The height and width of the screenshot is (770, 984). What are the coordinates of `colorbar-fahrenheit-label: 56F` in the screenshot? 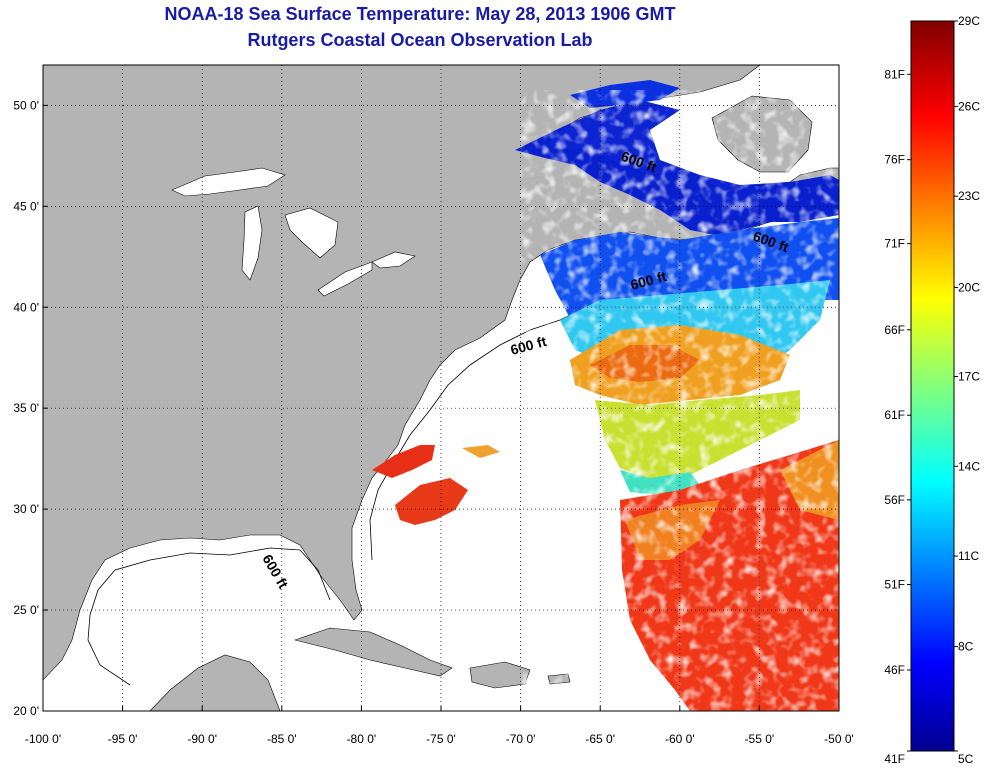 It's located at (894, 500).